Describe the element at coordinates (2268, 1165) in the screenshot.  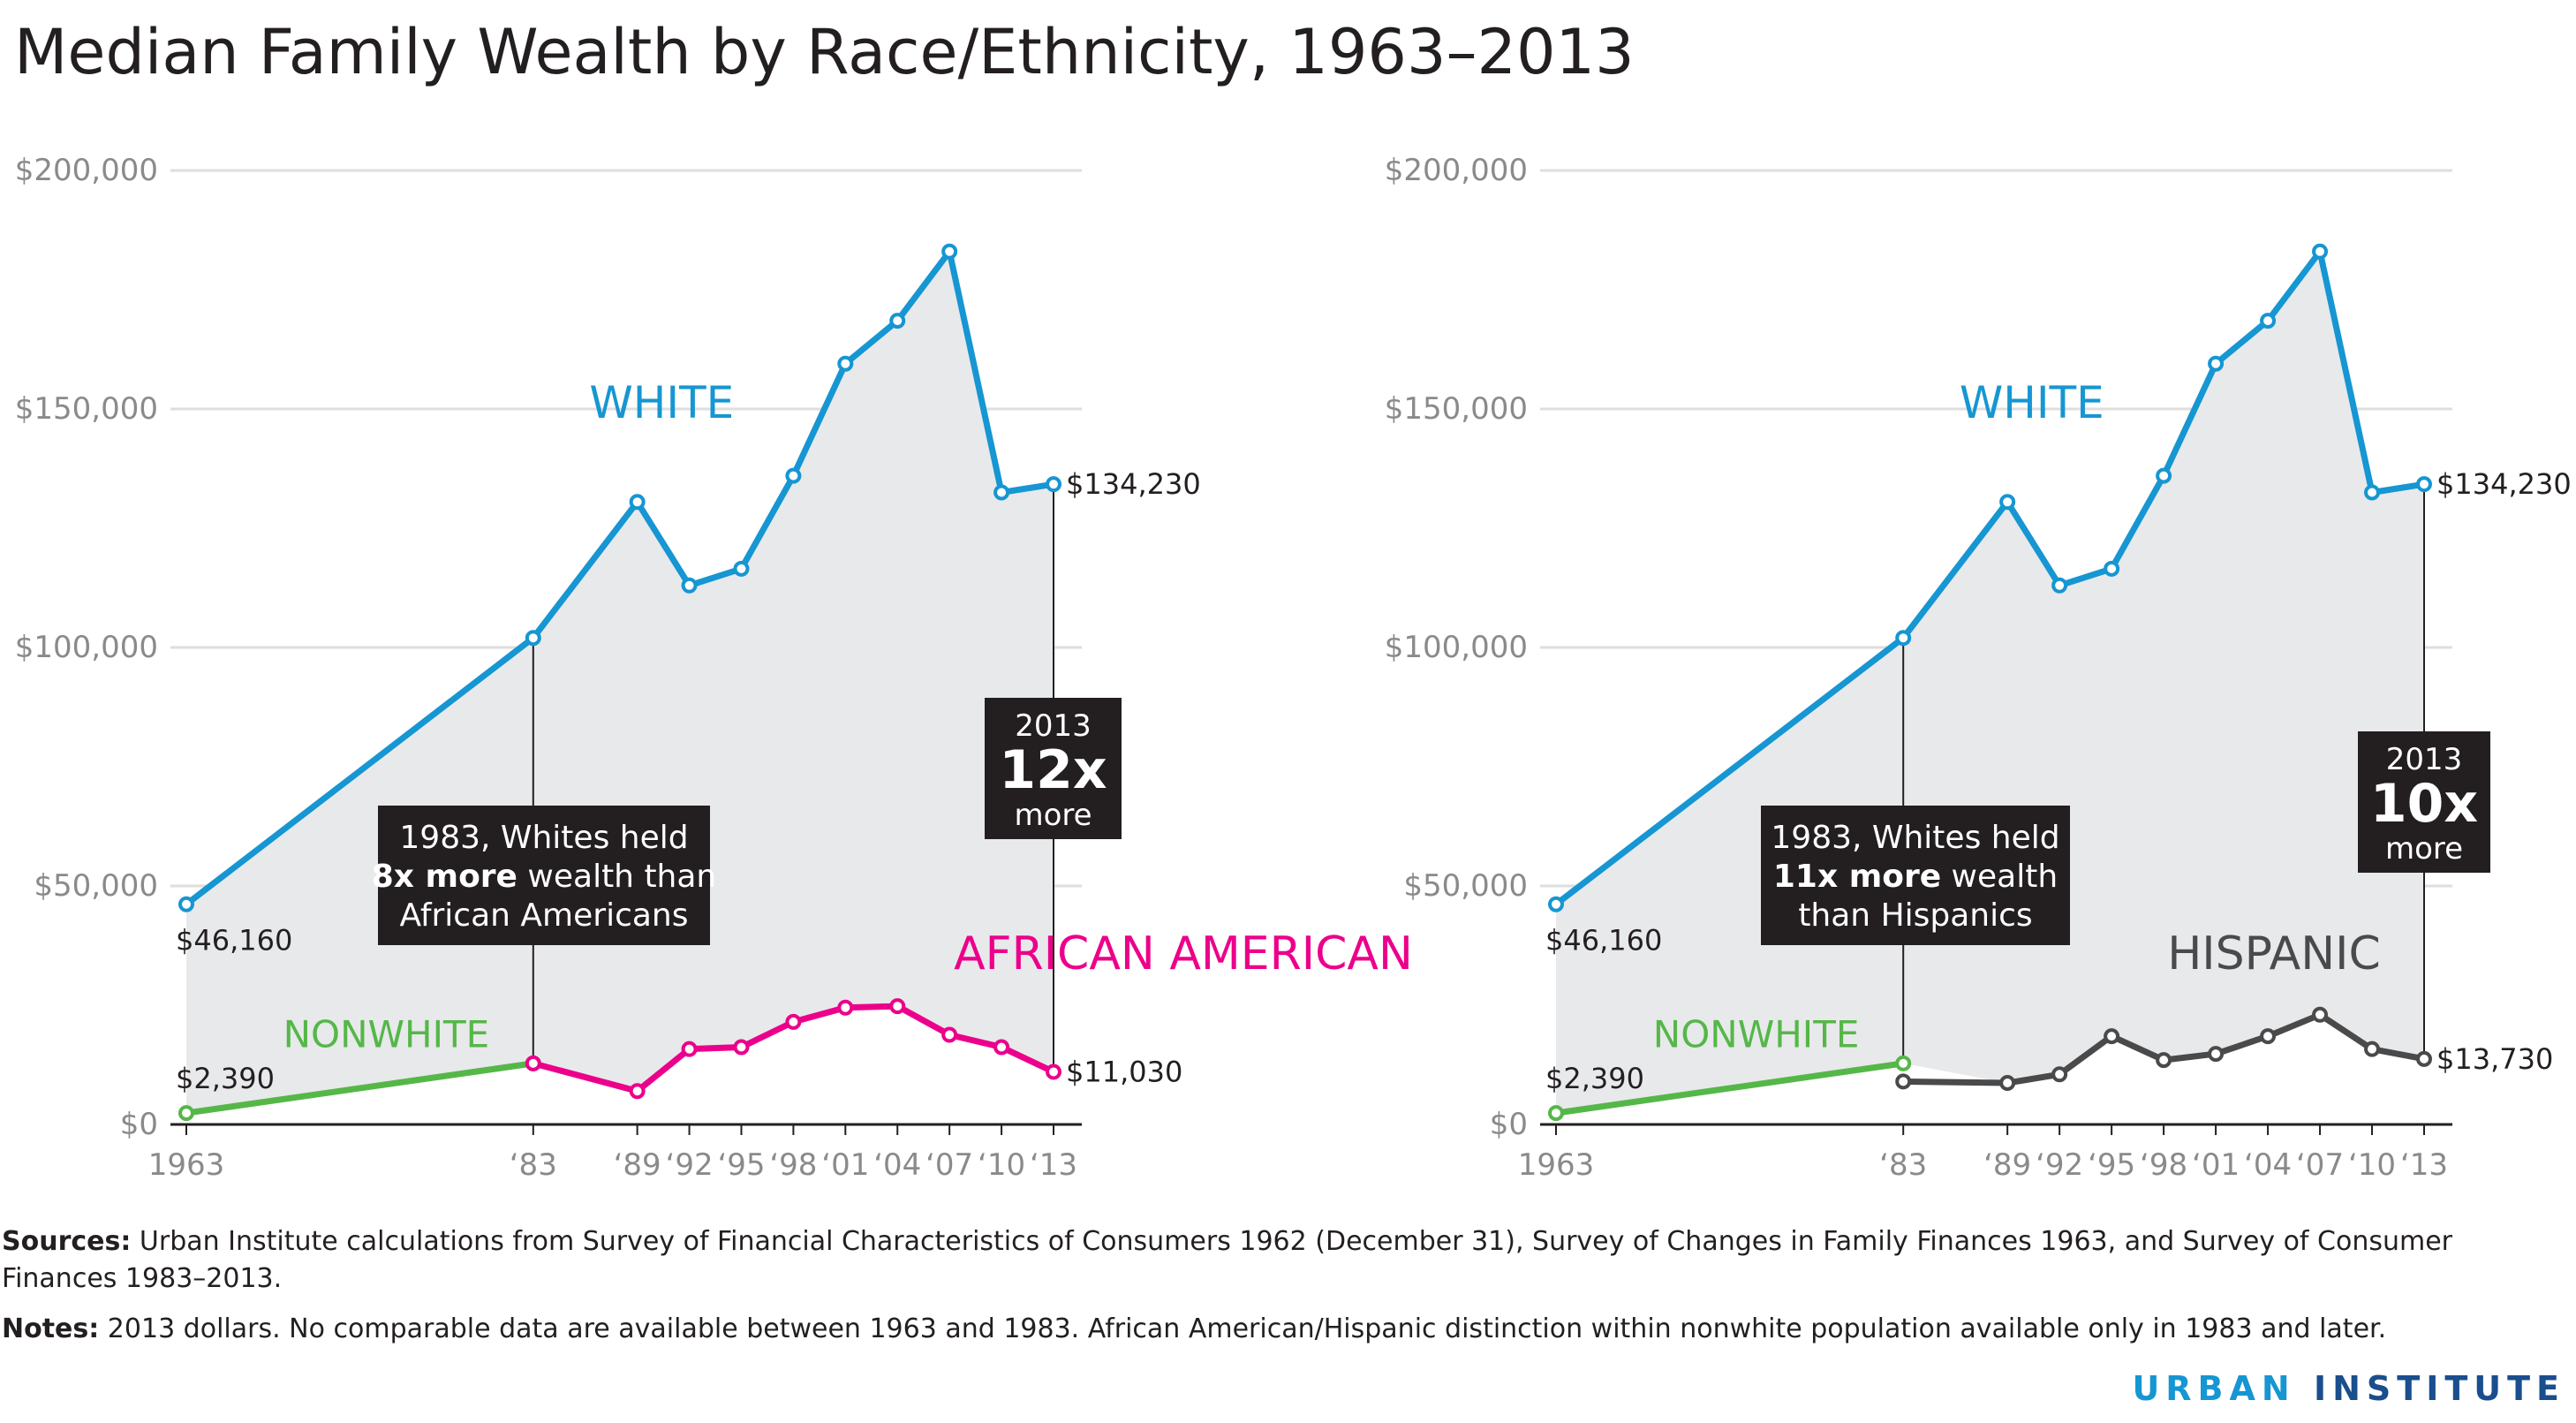
I see `x-tick-label: ‘04` at that location.